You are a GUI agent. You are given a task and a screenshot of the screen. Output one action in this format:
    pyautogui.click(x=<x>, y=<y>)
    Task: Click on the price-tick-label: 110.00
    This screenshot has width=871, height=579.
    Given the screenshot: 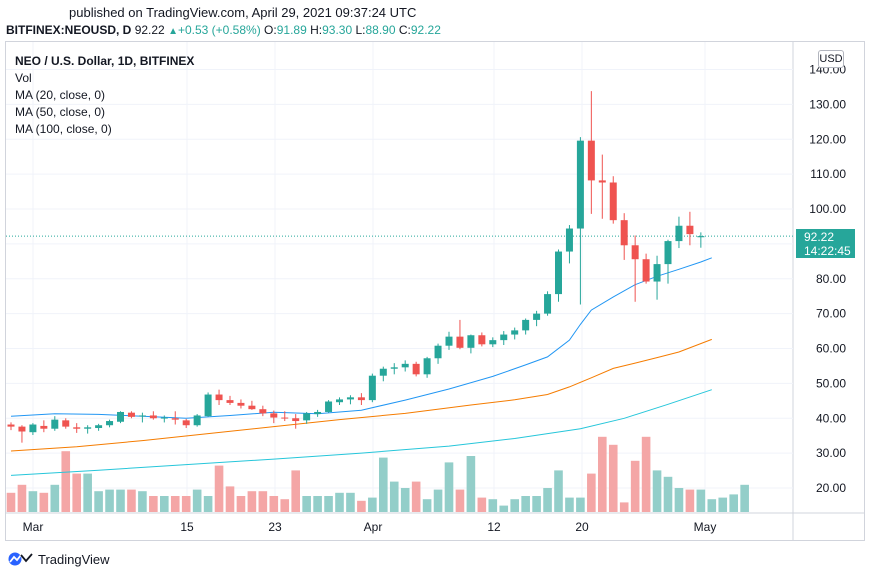 What is the action you would take?
    pyautogui.click(x=828, y=174)
    